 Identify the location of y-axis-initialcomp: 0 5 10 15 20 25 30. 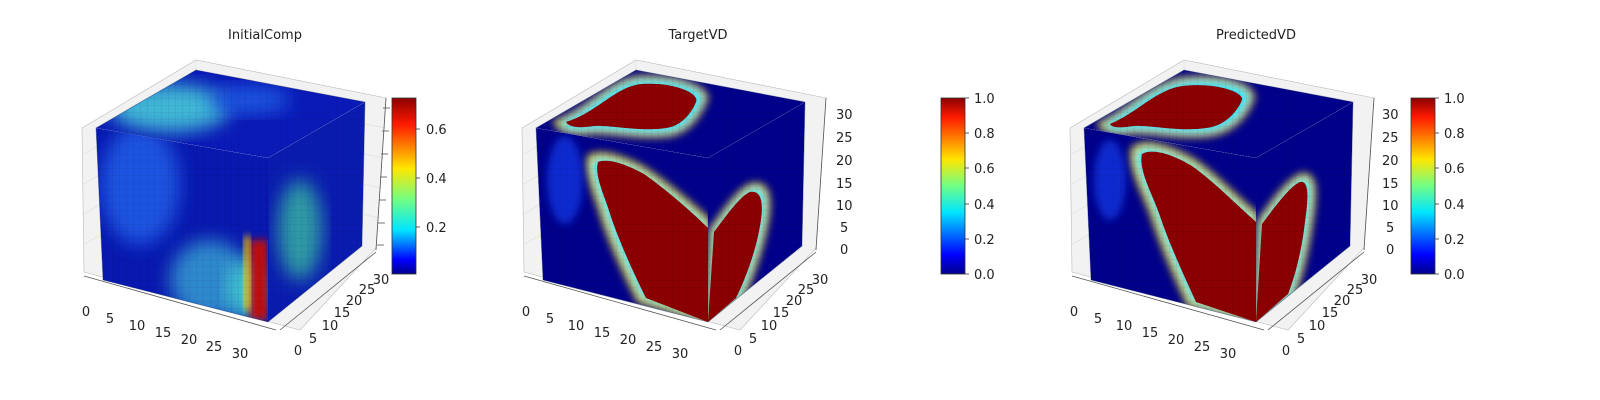
(334, 305).